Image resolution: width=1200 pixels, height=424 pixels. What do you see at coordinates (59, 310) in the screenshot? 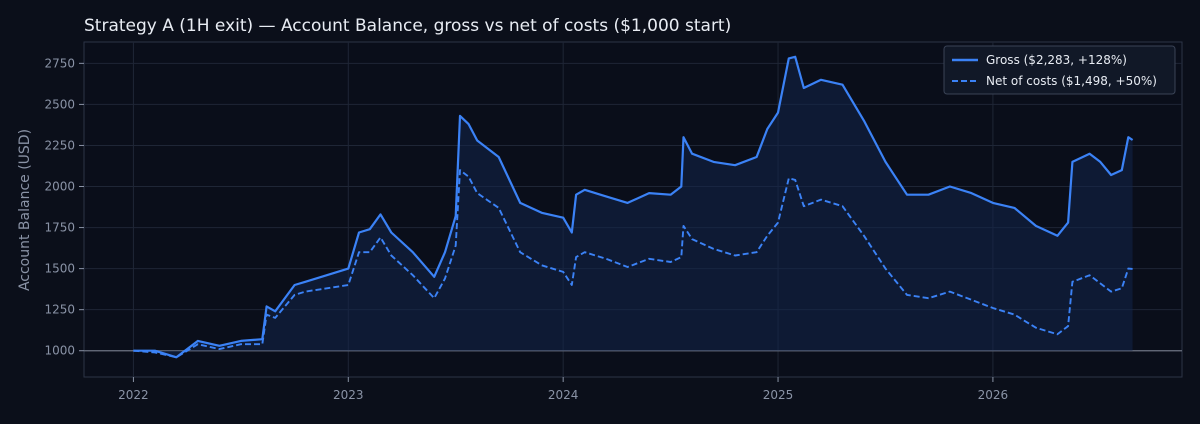
I see `y-tick-label: 1250` at bounding box center [59, 310].